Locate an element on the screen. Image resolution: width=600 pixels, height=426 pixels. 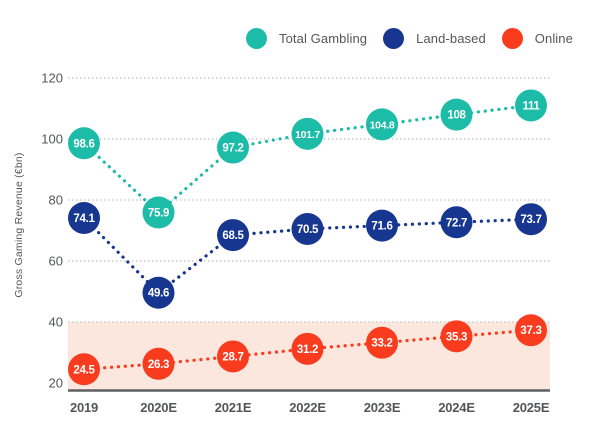
y-tick-label-80: 80 is located at coordinates (56, 200).